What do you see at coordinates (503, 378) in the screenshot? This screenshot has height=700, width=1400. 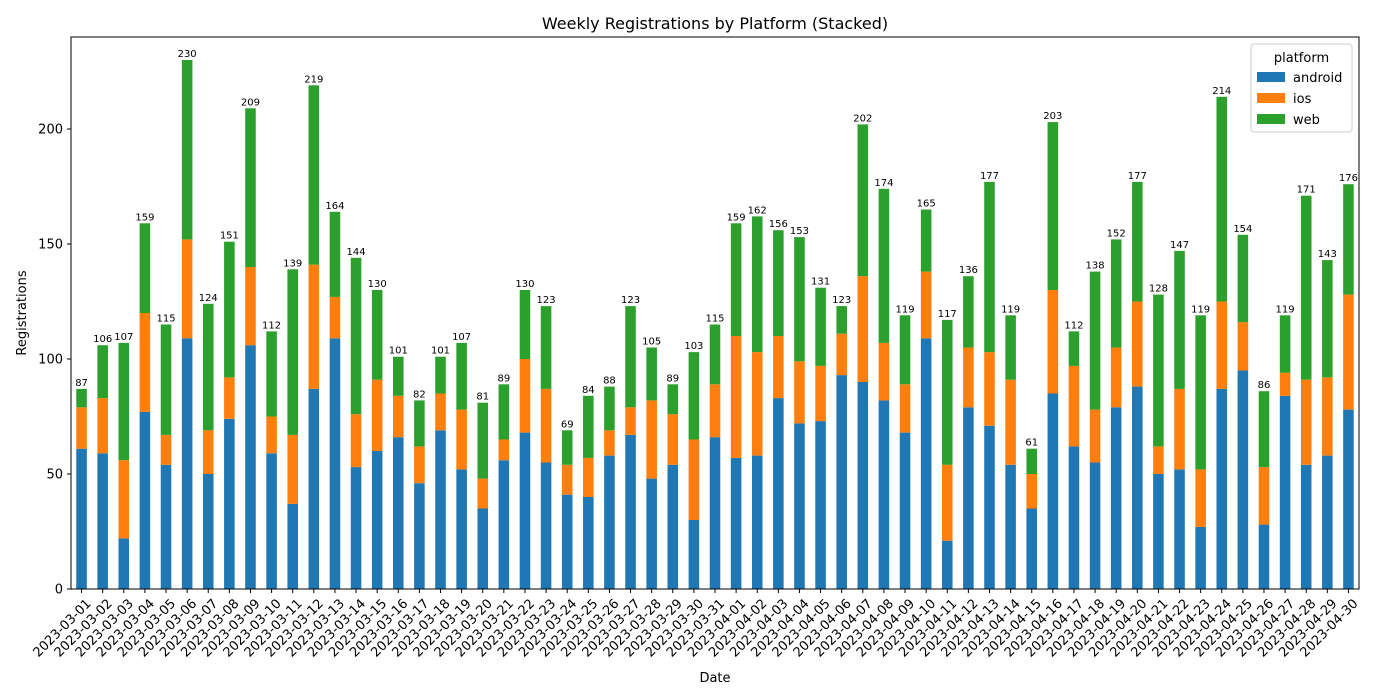 I see `bar-total-label: 89` at bounding box center [503, 378].